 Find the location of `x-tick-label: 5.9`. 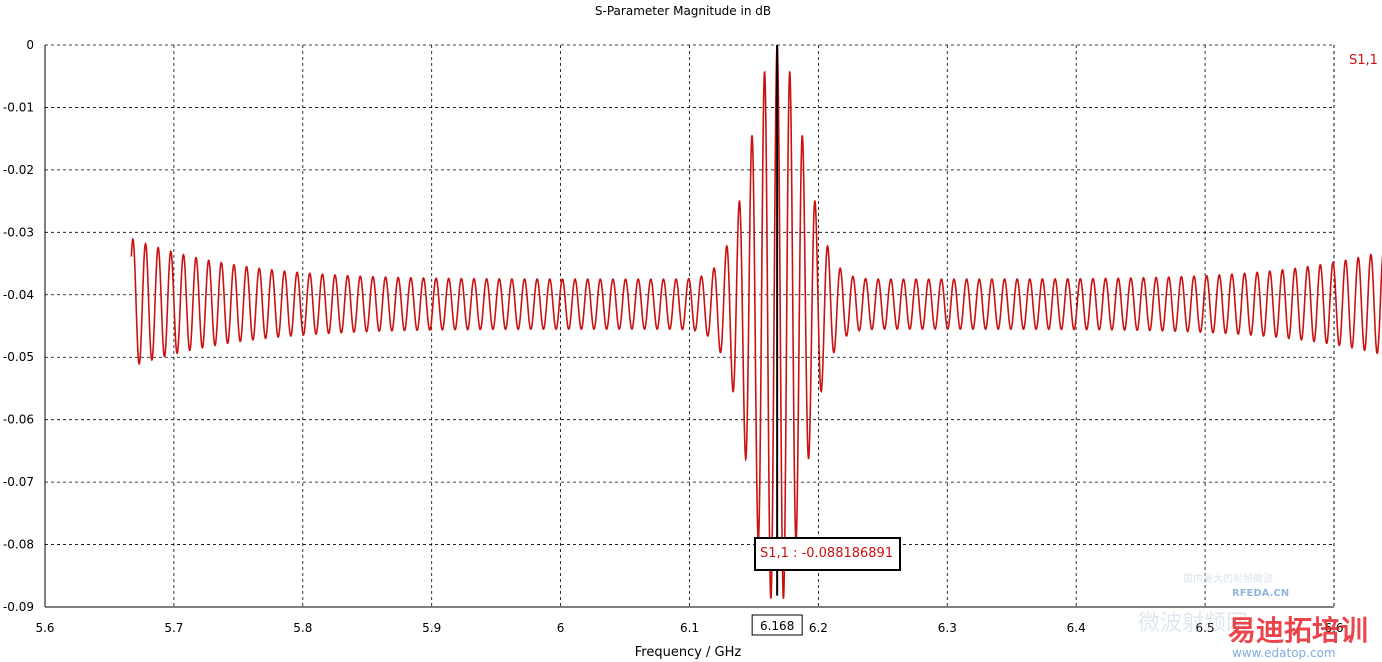

x-tick-label: 5.9 is located at coordinates (431, 628).